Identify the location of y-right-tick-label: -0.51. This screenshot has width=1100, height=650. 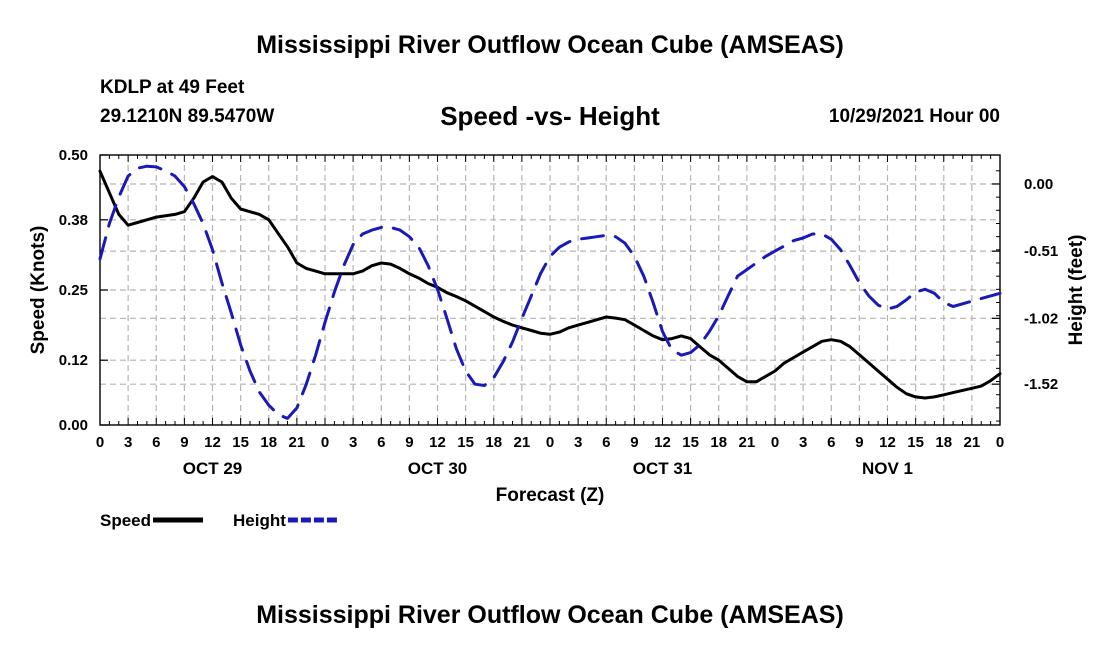
(1041, 251).